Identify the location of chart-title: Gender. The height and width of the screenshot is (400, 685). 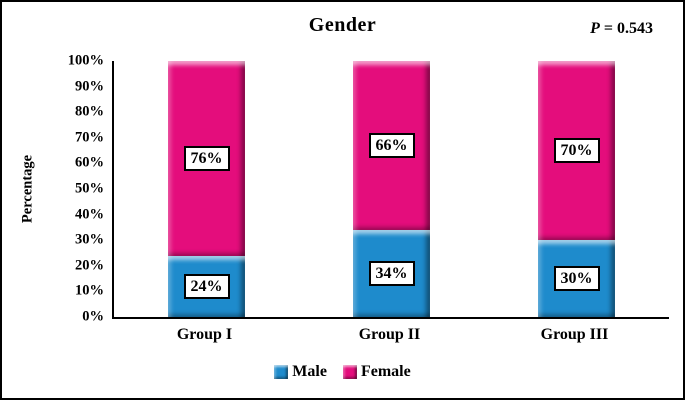
(342, 25).